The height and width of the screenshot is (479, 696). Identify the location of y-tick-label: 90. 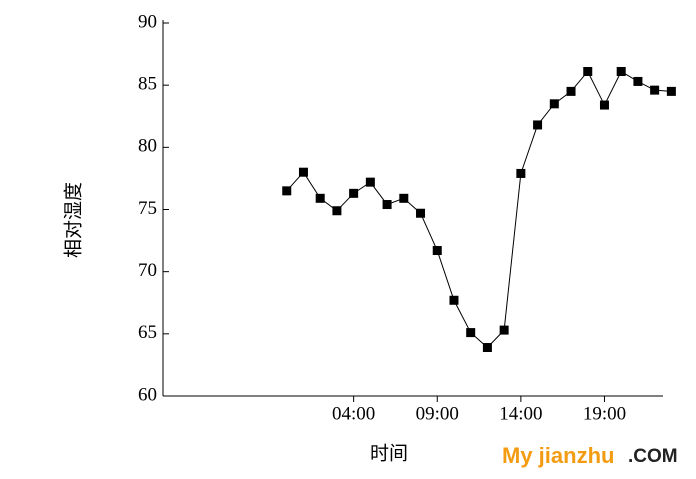
(147, 21).